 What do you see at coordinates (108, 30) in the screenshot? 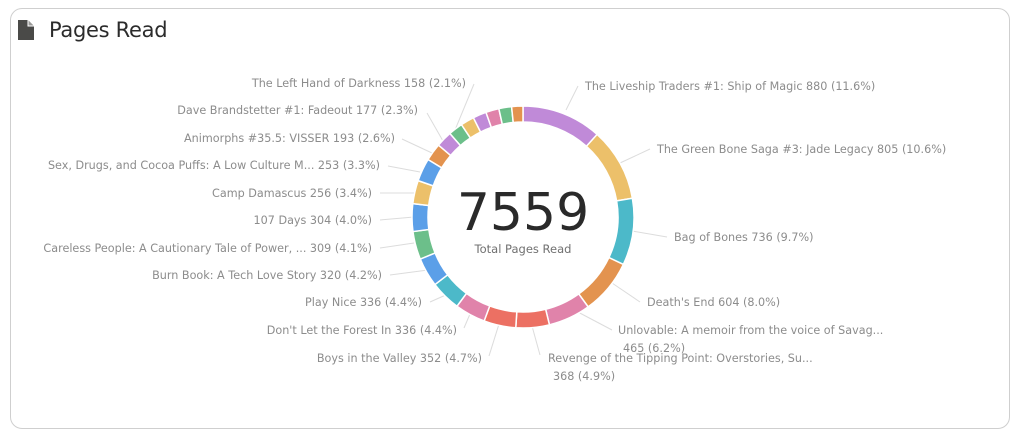
I see `card-title: Pages Read` at bounding box center [108, 30].